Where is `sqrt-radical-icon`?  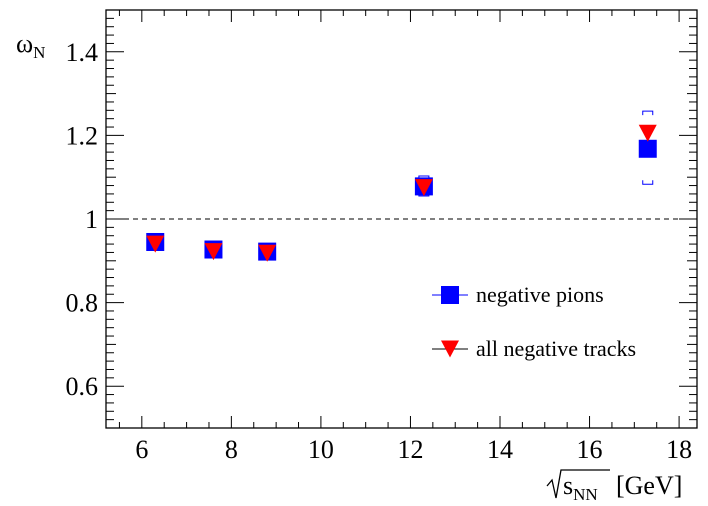 sqrt-radical-icon is located at coordinates (578, 484).